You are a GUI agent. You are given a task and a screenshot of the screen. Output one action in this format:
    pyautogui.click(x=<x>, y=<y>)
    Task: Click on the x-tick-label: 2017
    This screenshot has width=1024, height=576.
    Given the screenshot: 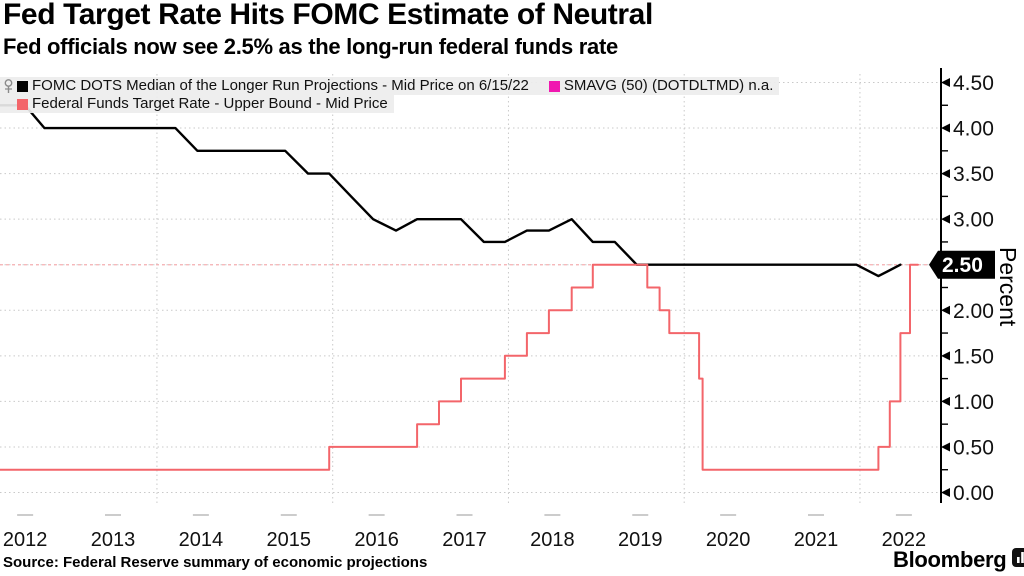 What is the action you would take?
    pyautogui.click(x=464, y=540)
    